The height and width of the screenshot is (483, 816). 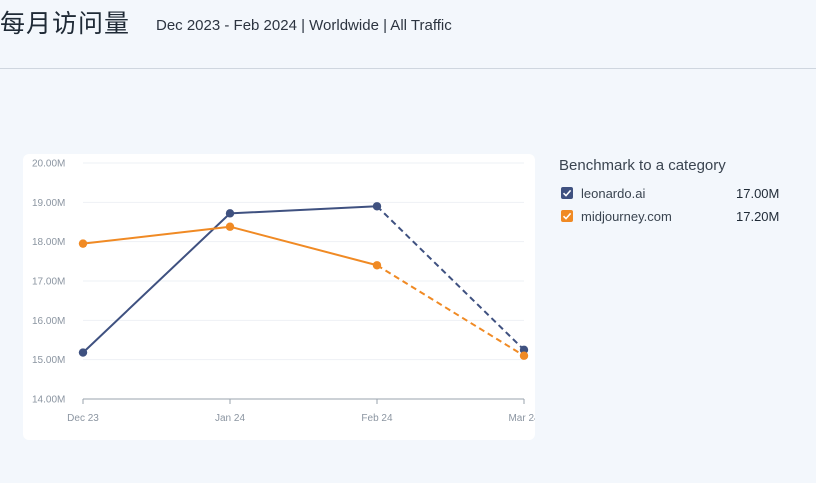 What do you see at coordinates (679, 217) in the screenshot?
I see `legend-item-midjourney: midjourney.com 17.20M` at bounding box center [679, 217].